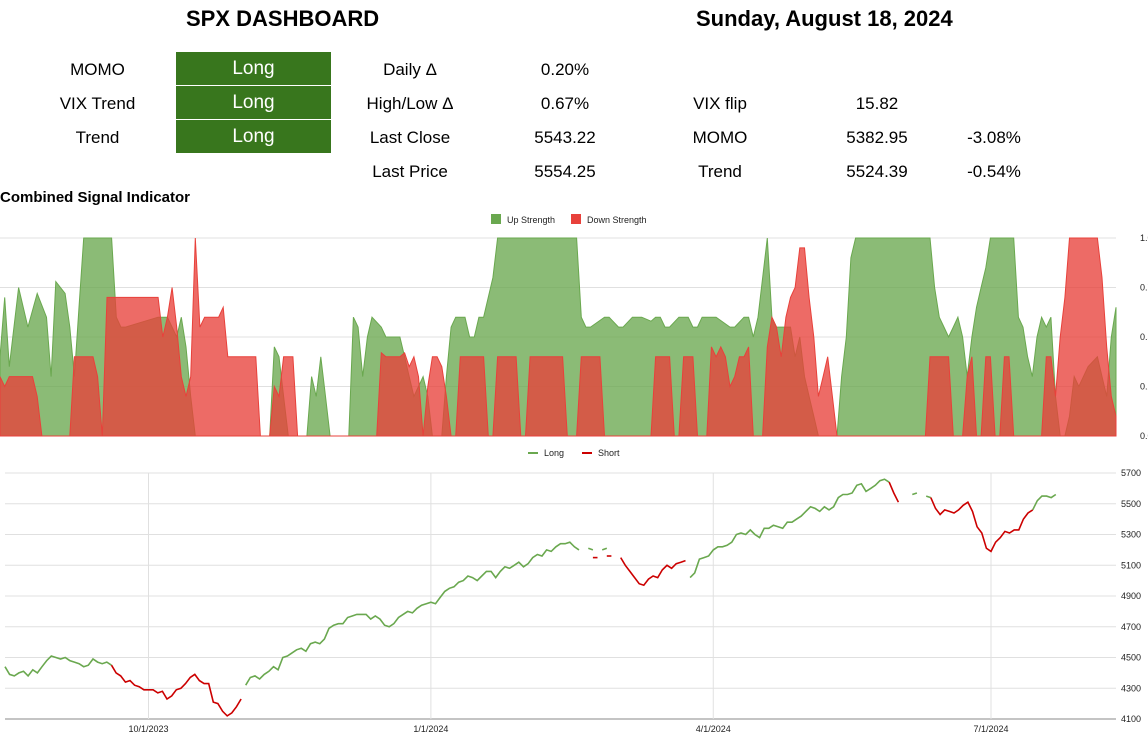 Image resolution: width=1148 pixels, height=737 pixels. I want to click on x-tick-label: 1/1/2024, so click(430, 729).